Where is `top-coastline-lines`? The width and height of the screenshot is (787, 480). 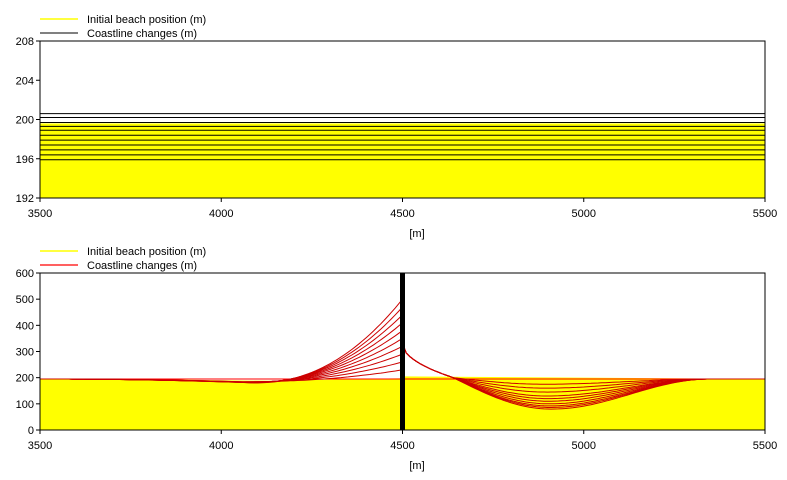 top-coastline-lines is located at coordinates (402, 137).